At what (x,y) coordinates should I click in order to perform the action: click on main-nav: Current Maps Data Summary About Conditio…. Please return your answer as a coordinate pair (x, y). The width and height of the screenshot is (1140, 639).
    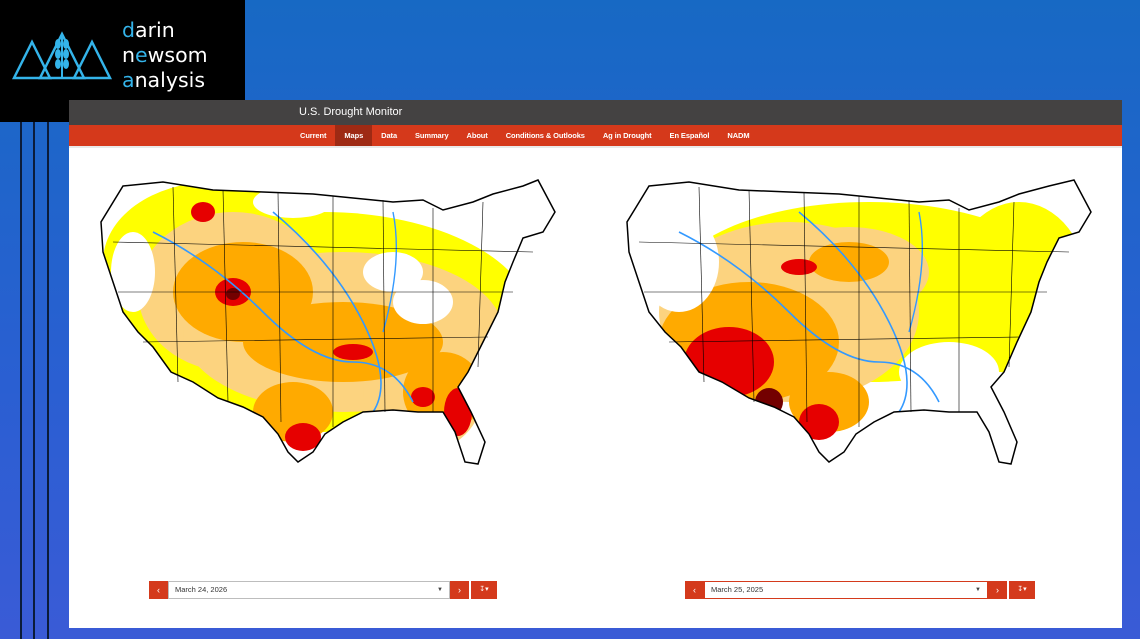
    Looking at the image, I should click on (595, 136).